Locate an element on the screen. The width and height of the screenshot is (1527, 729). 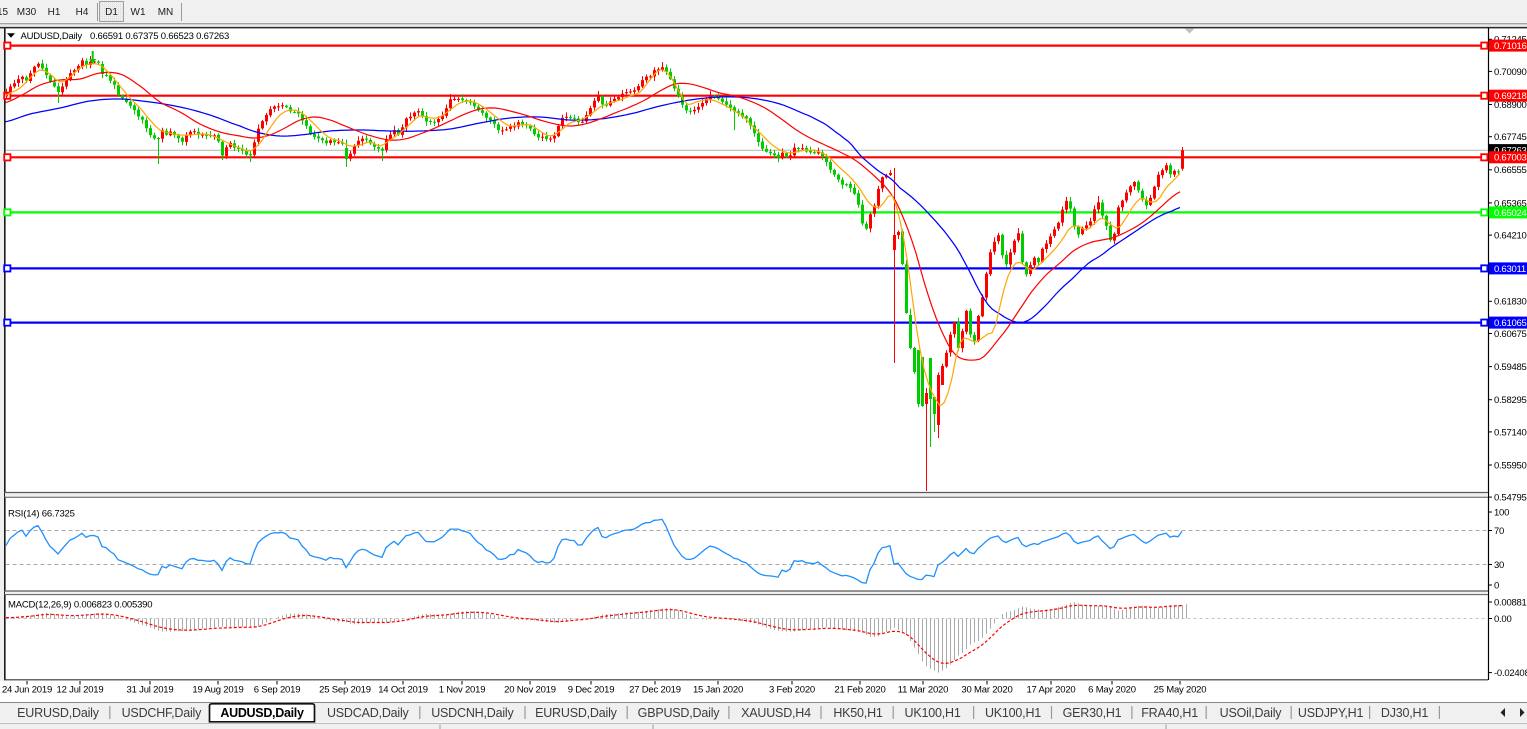
svg-text: 0.60675 is located at coordinates (1510, 334).